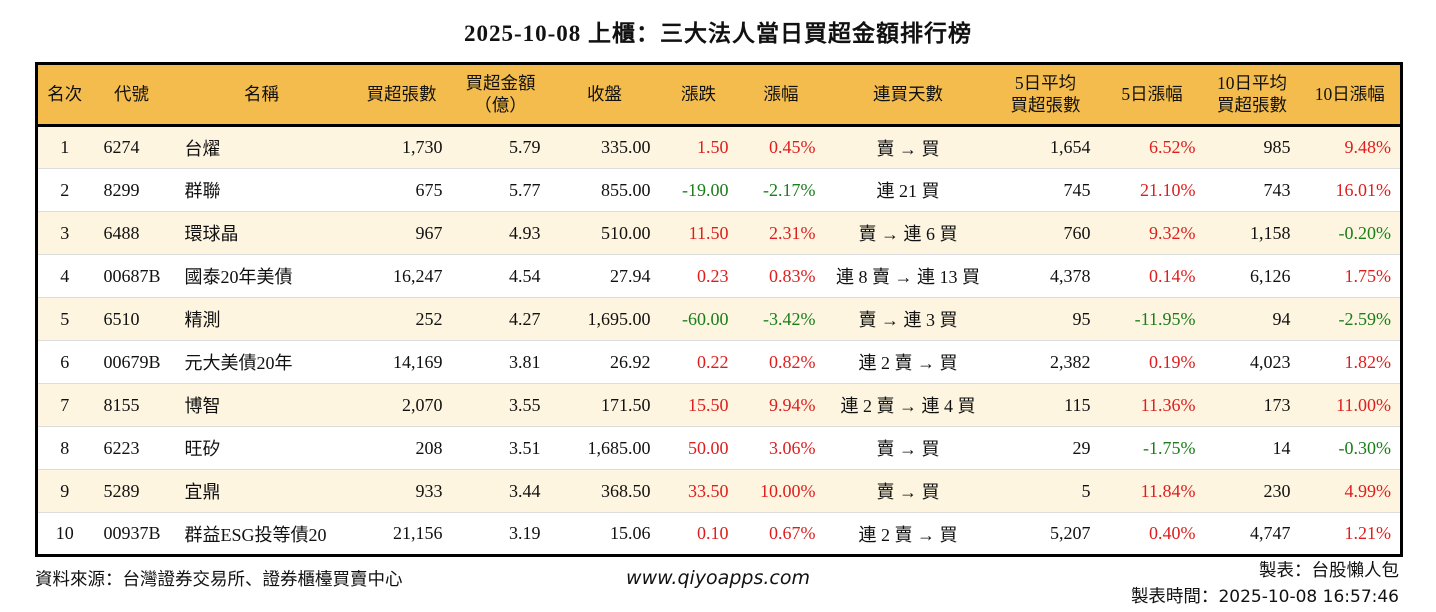 This screenshot has width=1436, height=612. Describe the element at coordinates (401, 362) in the screenshot. I see `cell-volume: 14,169` at that location.